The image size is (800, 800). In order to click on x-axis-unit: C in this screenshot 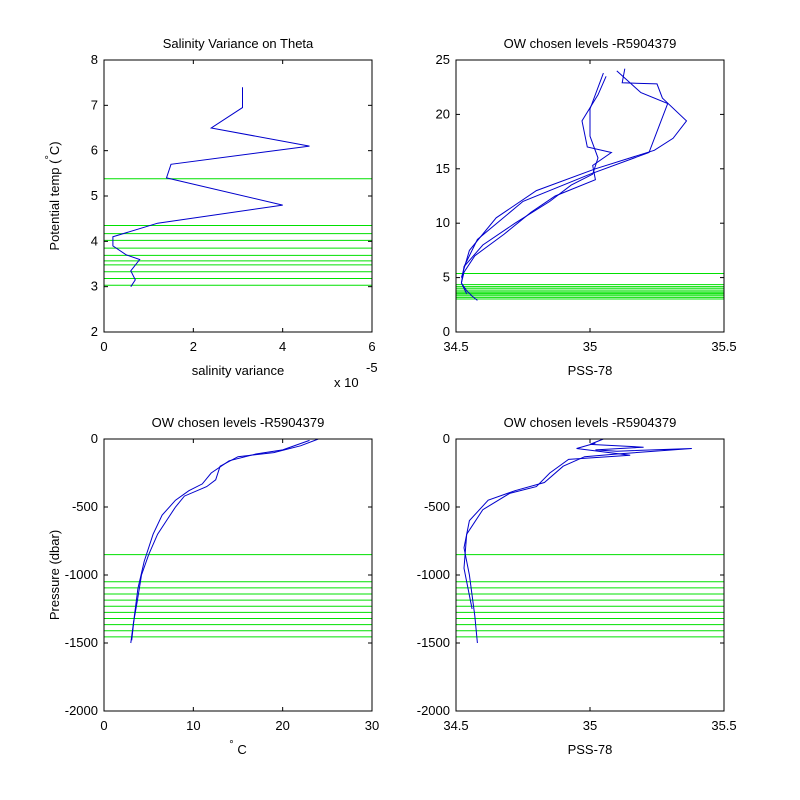, I will do `click(240, 749)`.